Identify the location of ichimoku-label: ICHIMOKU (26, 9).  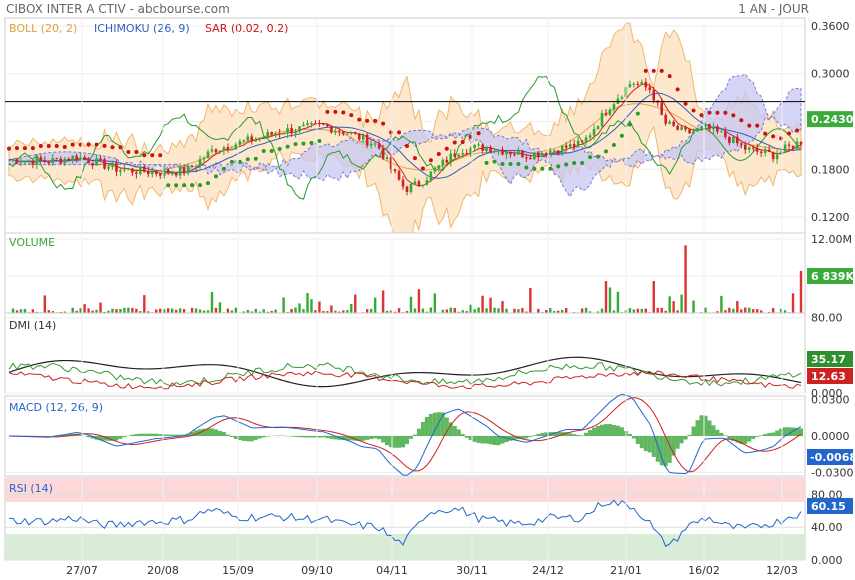
(142, 28).